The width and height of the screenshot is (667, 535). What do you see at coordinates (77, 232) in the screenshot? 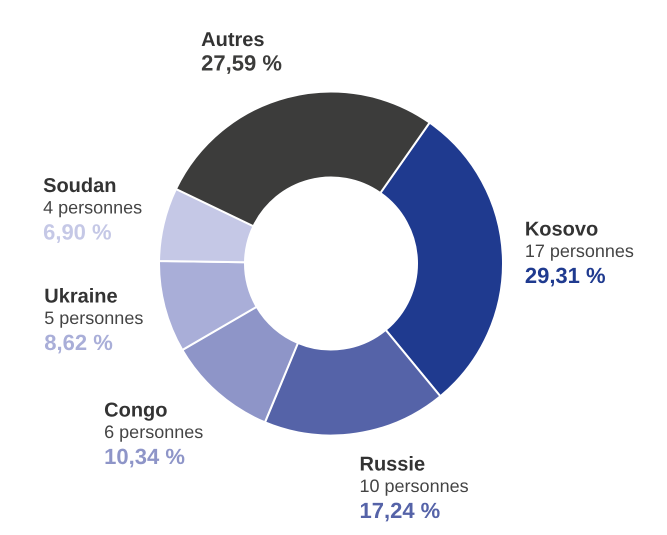
I see `data-label: 6,90 %` at bounding box center [77, 232].